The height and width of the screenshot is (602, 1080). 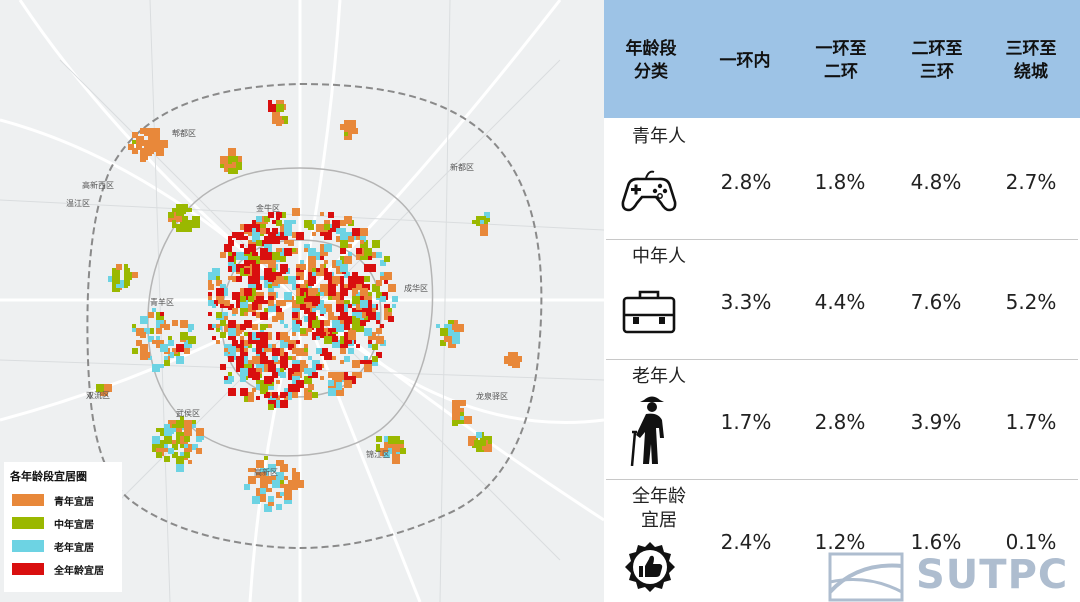 What do you see at coordinates (266, 472) in the screenshot?
I see `district-label-gaoxin: 高新区` at bounding box center [266, 472].